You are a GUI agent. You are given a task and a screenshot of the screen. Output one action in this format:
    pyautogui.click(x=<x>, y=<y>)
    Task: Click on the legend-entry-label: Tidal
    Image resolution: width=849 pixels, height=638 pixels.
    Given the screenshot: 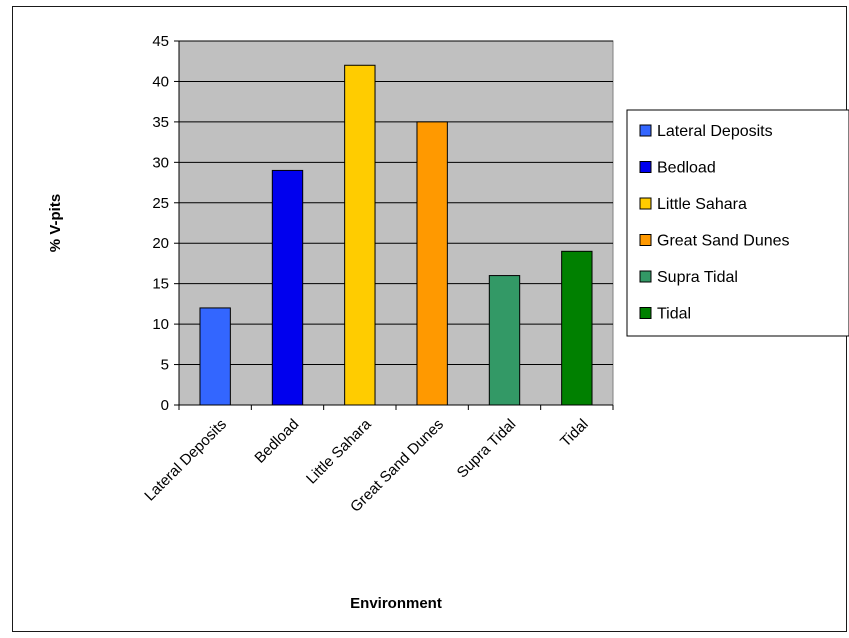 What is the action you would take?
    pyautogui.click(x=674, y=314)
    